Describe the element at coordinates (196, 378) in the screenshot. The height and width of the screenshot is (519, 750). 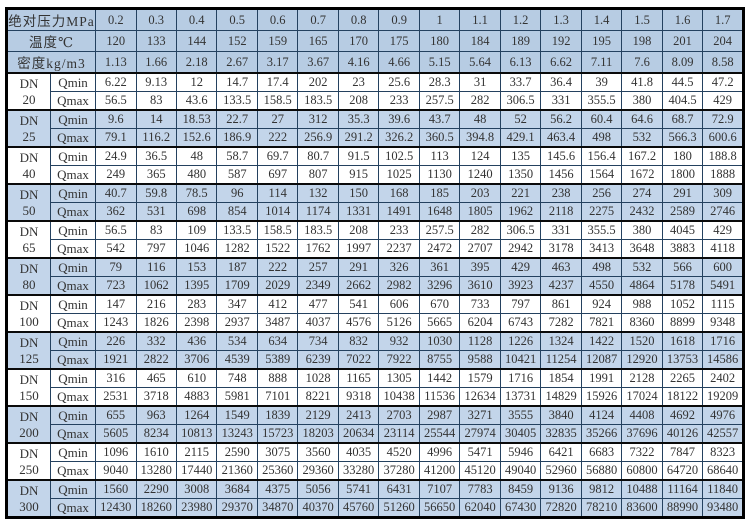
I see `qmin-value-cell: 610` at that location.